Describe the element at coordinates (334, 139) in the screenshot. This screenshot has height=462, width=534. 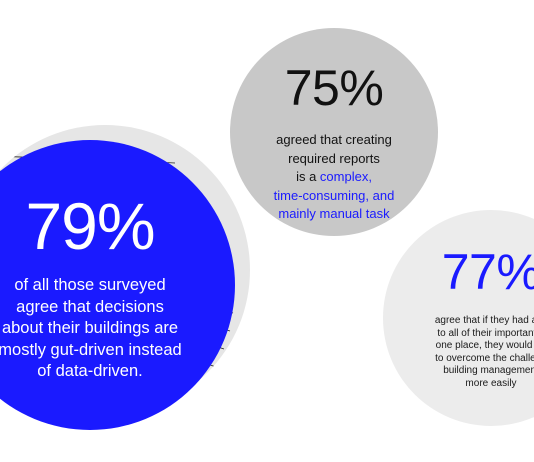
I see `stat-75-line: agreed that creating` at that location.